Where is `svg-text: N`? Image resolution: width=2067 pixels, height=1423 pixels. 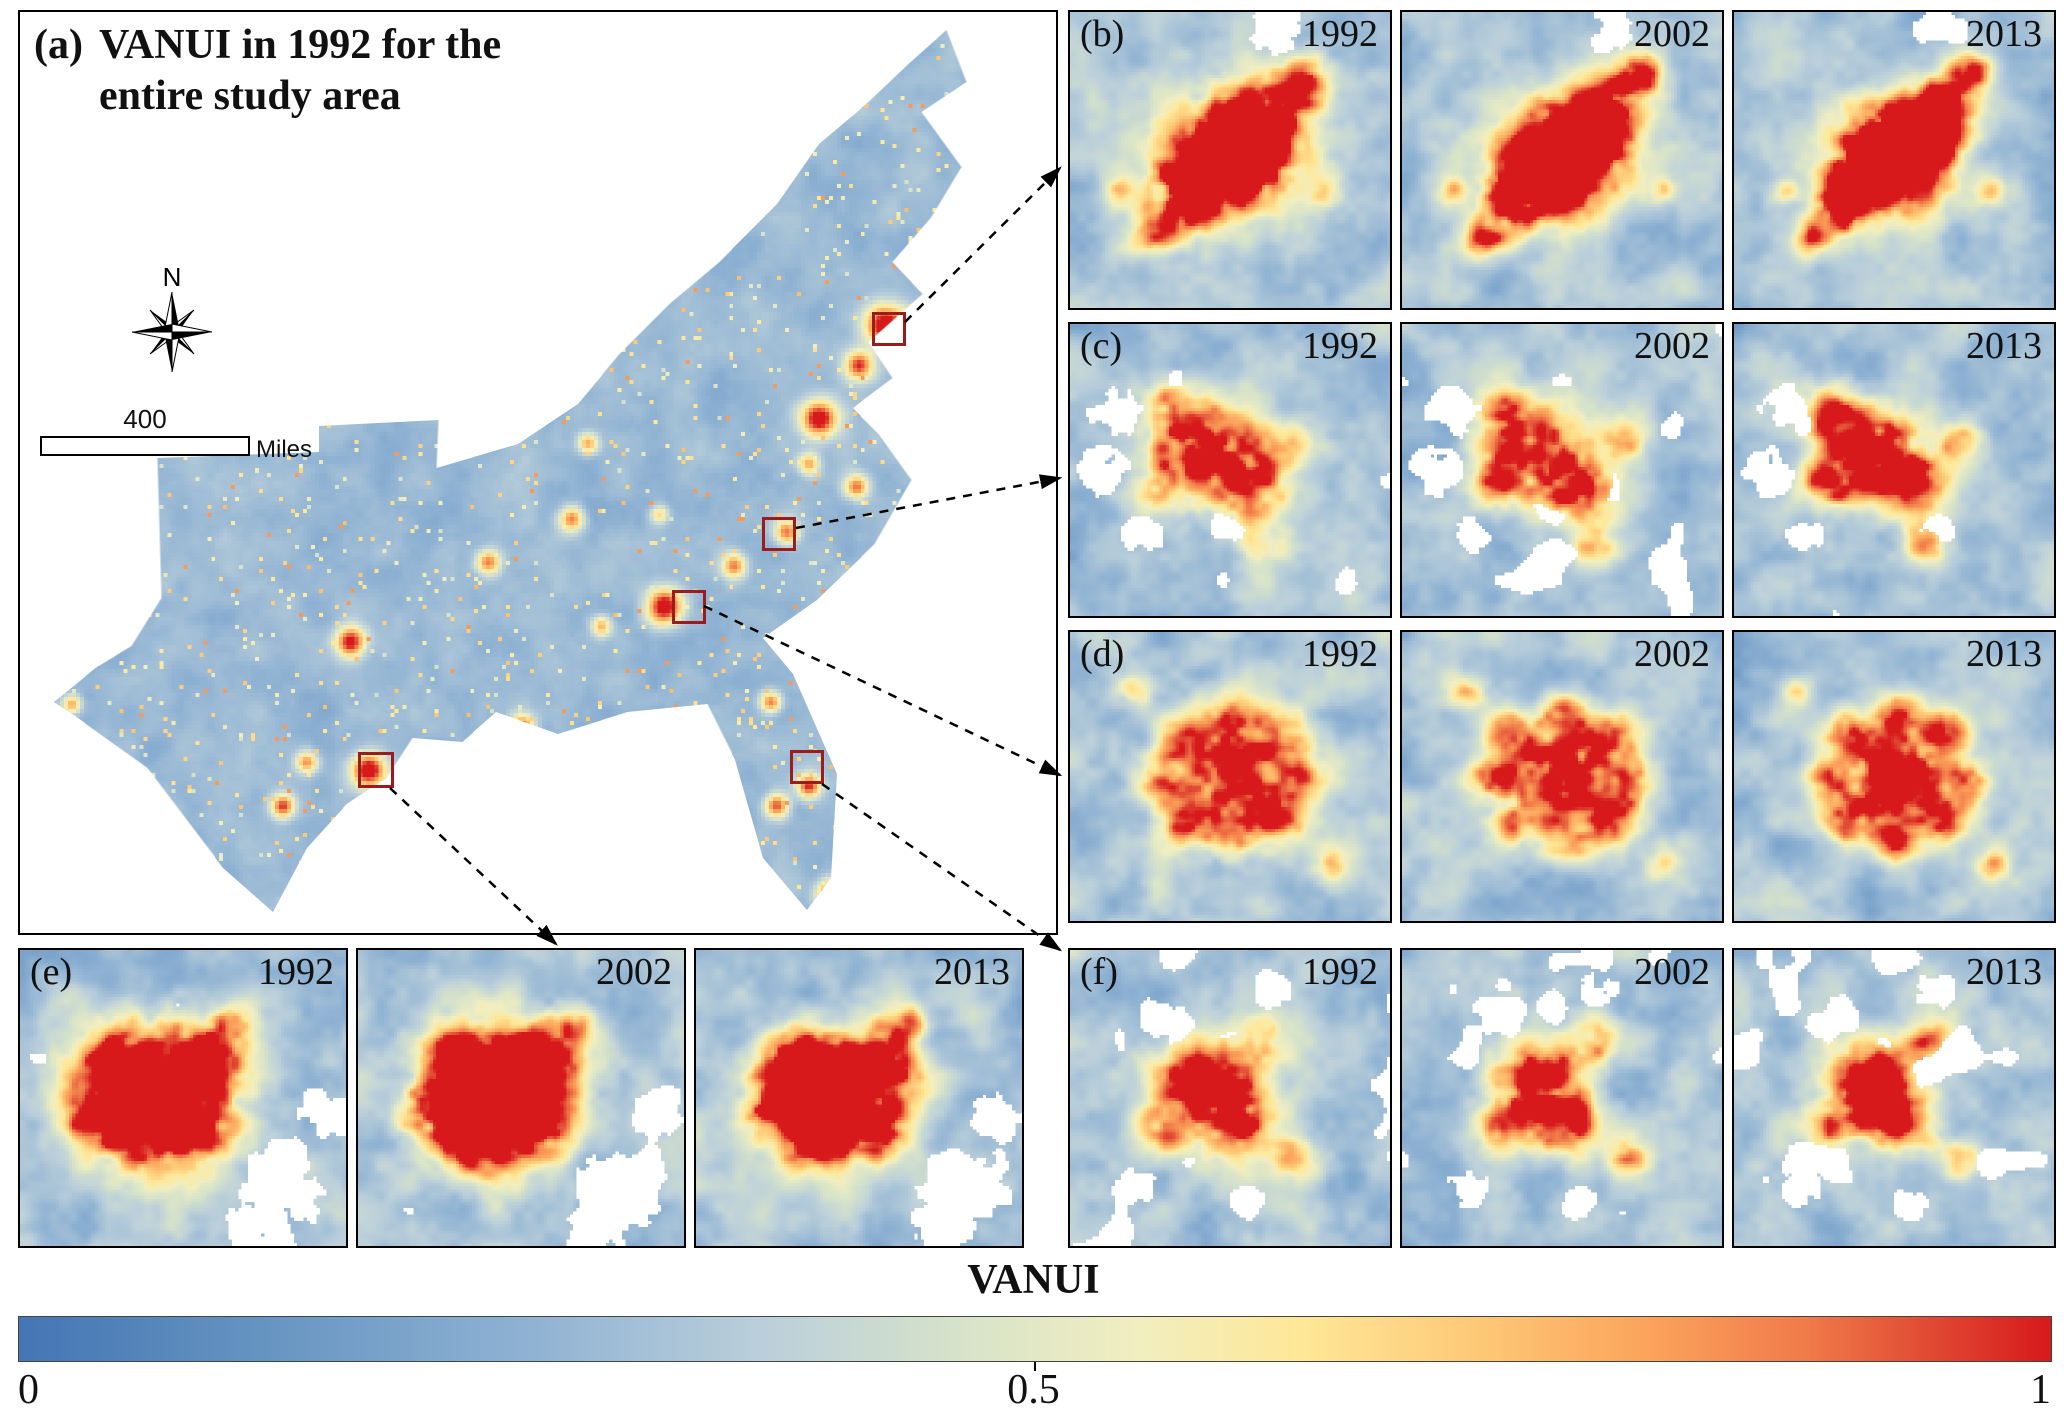
svg-text: N is located at coordinates (172, 277).